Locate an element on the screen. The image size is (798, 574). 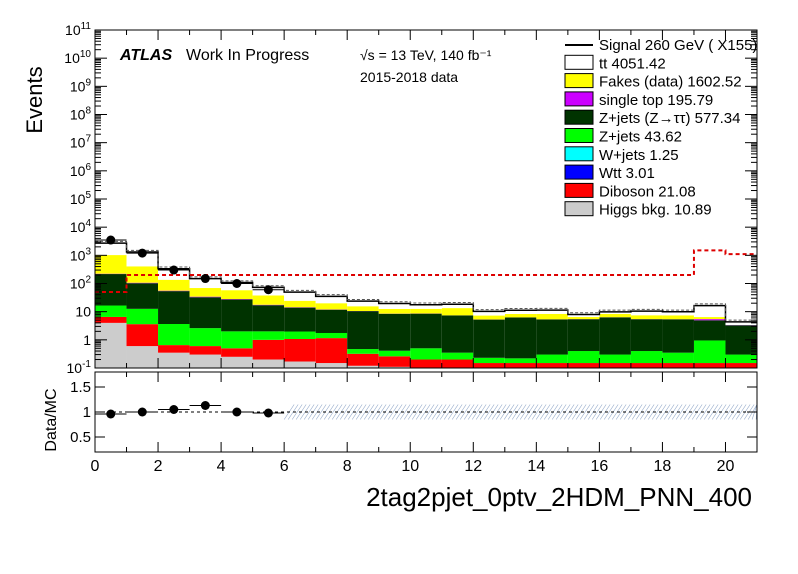
x-tick-label: 14 is located at coordinates (536, 466).